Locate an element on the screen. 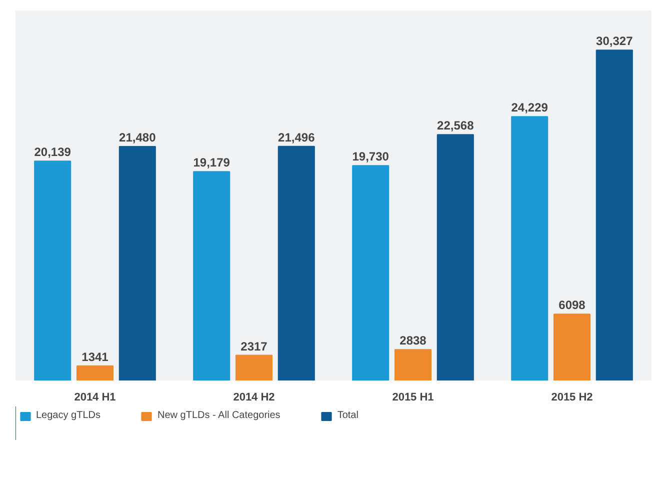  data-label: 19,730 is located at coordinates (371, 157).